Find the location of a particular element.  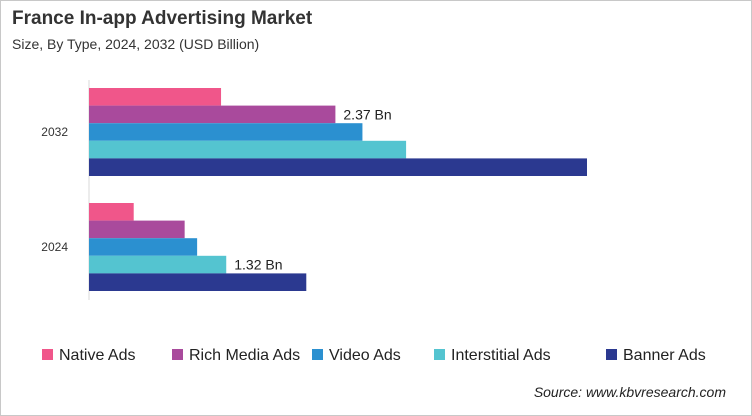

category-label: 2032 is located at coordinates (54, 132).